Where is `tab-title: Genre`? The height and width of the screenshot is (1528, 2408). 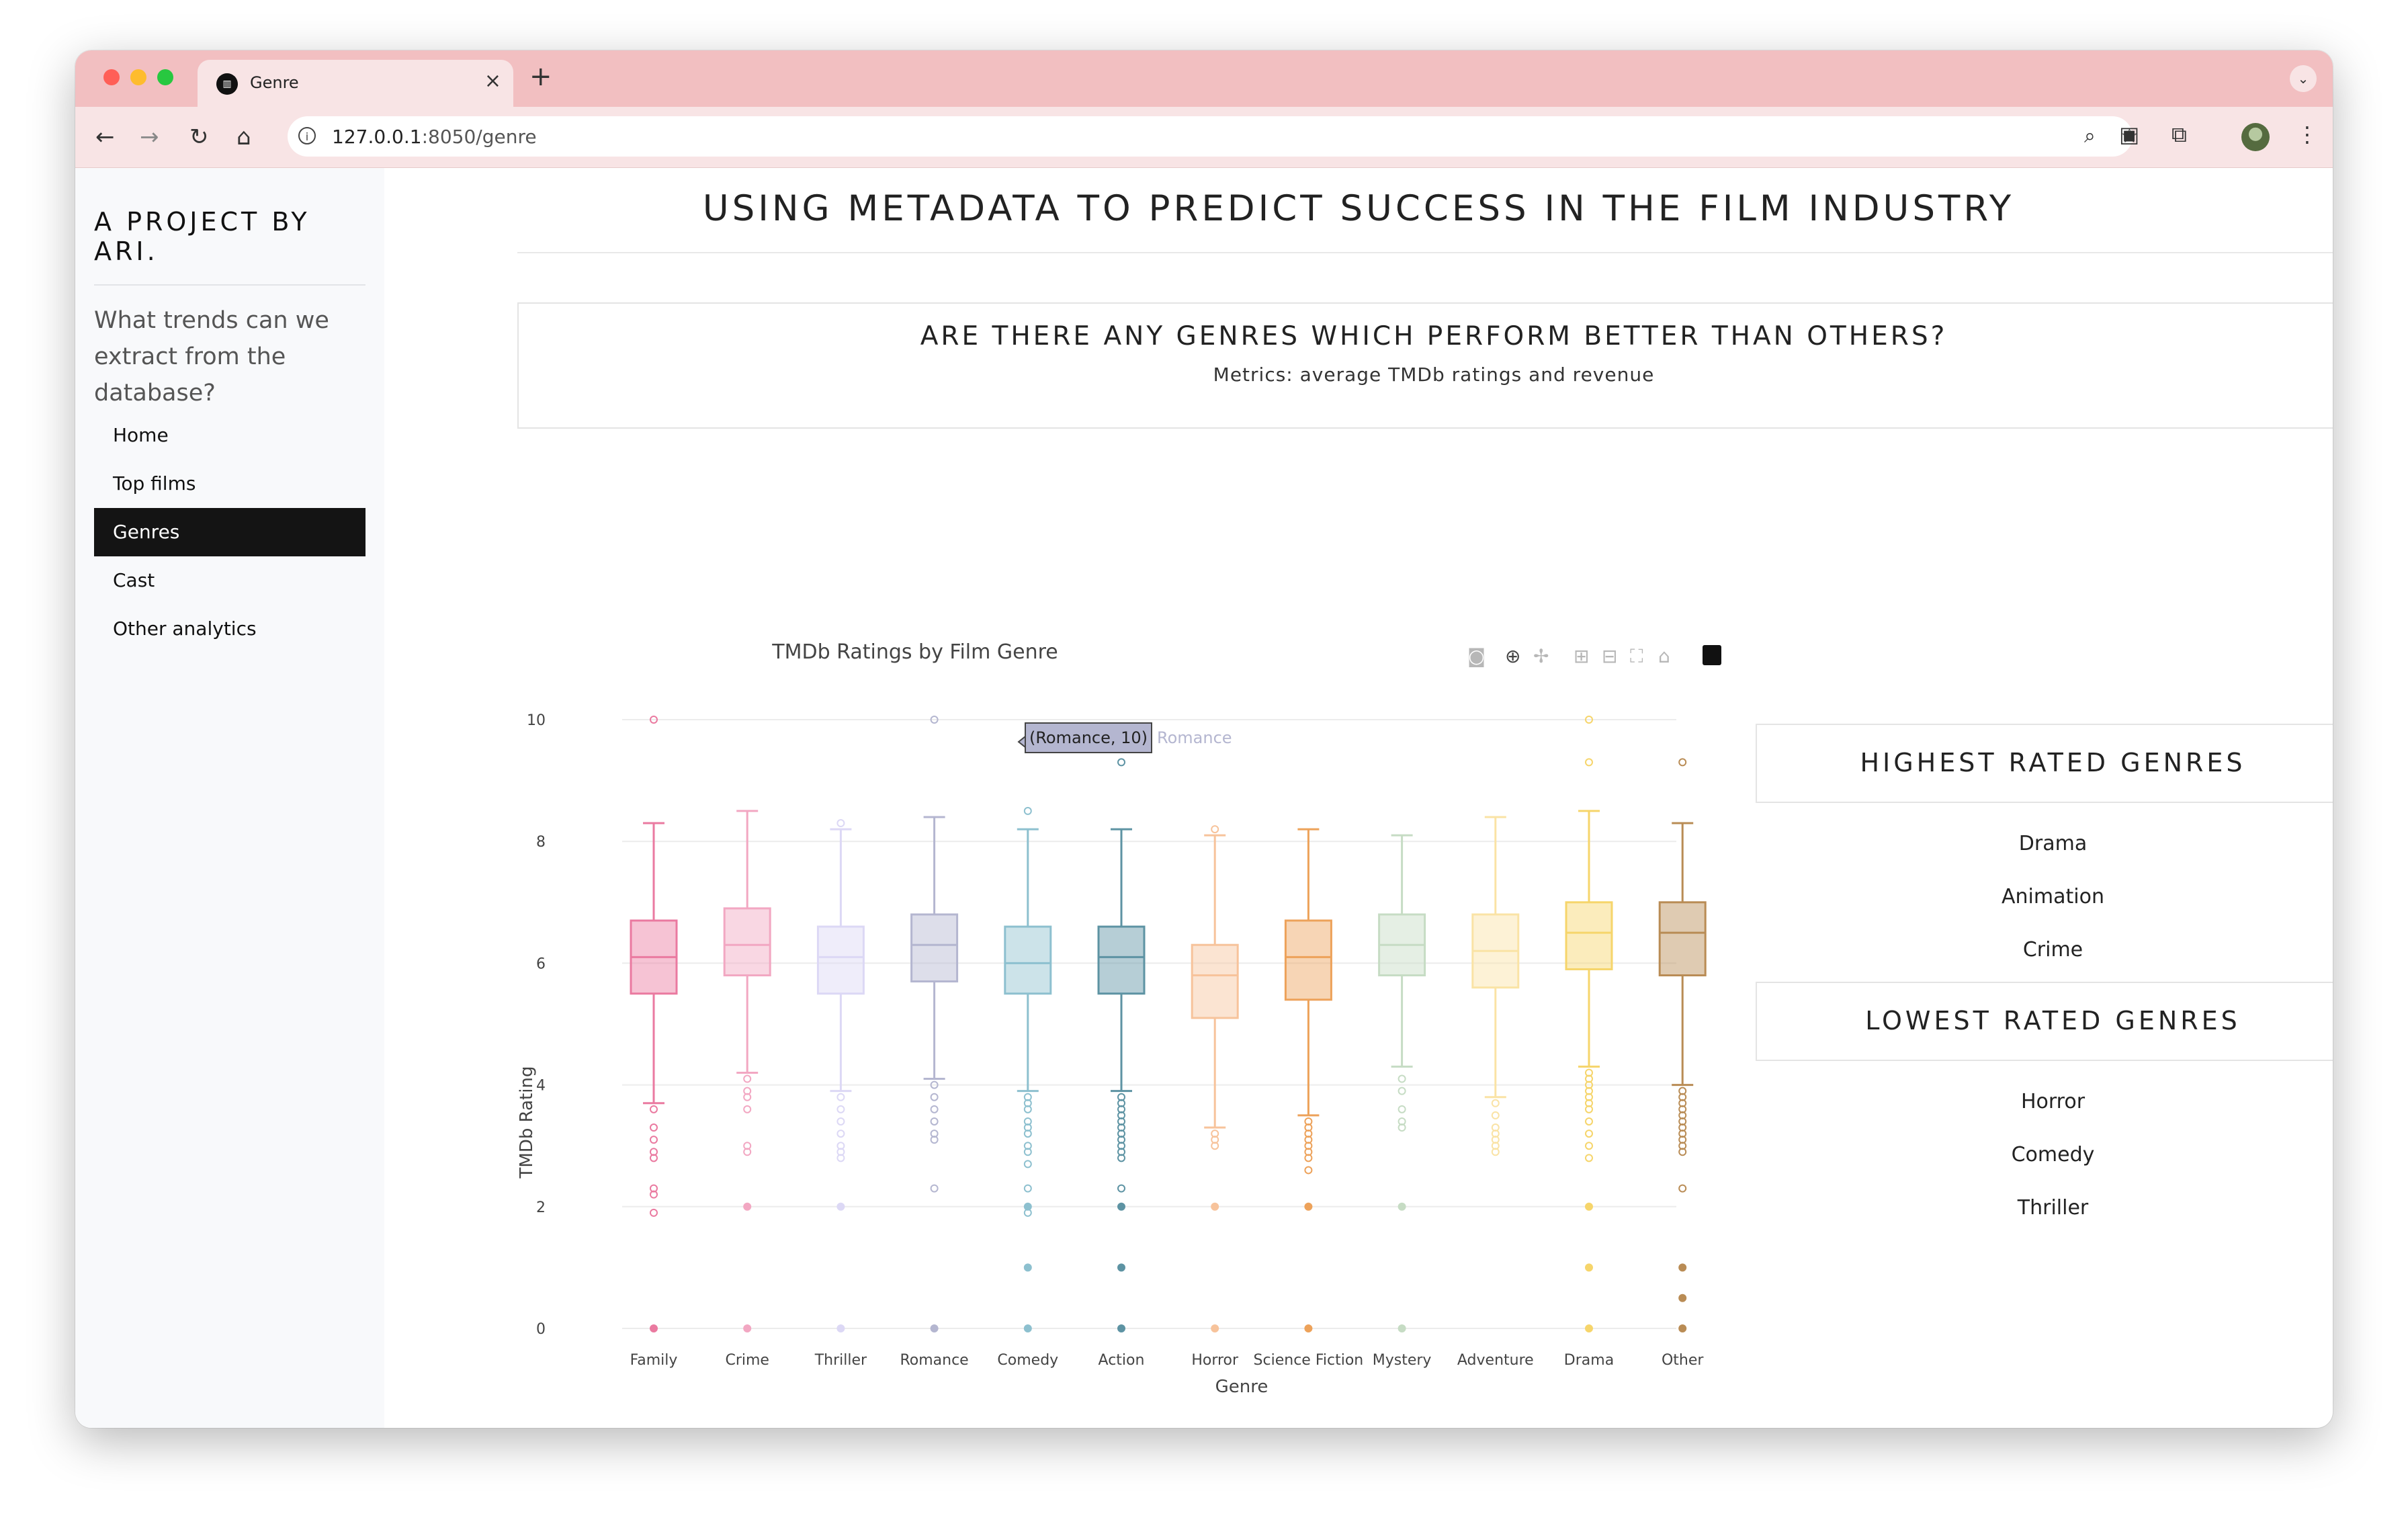
tab-title: Genre is located at coordinates (274, 82).